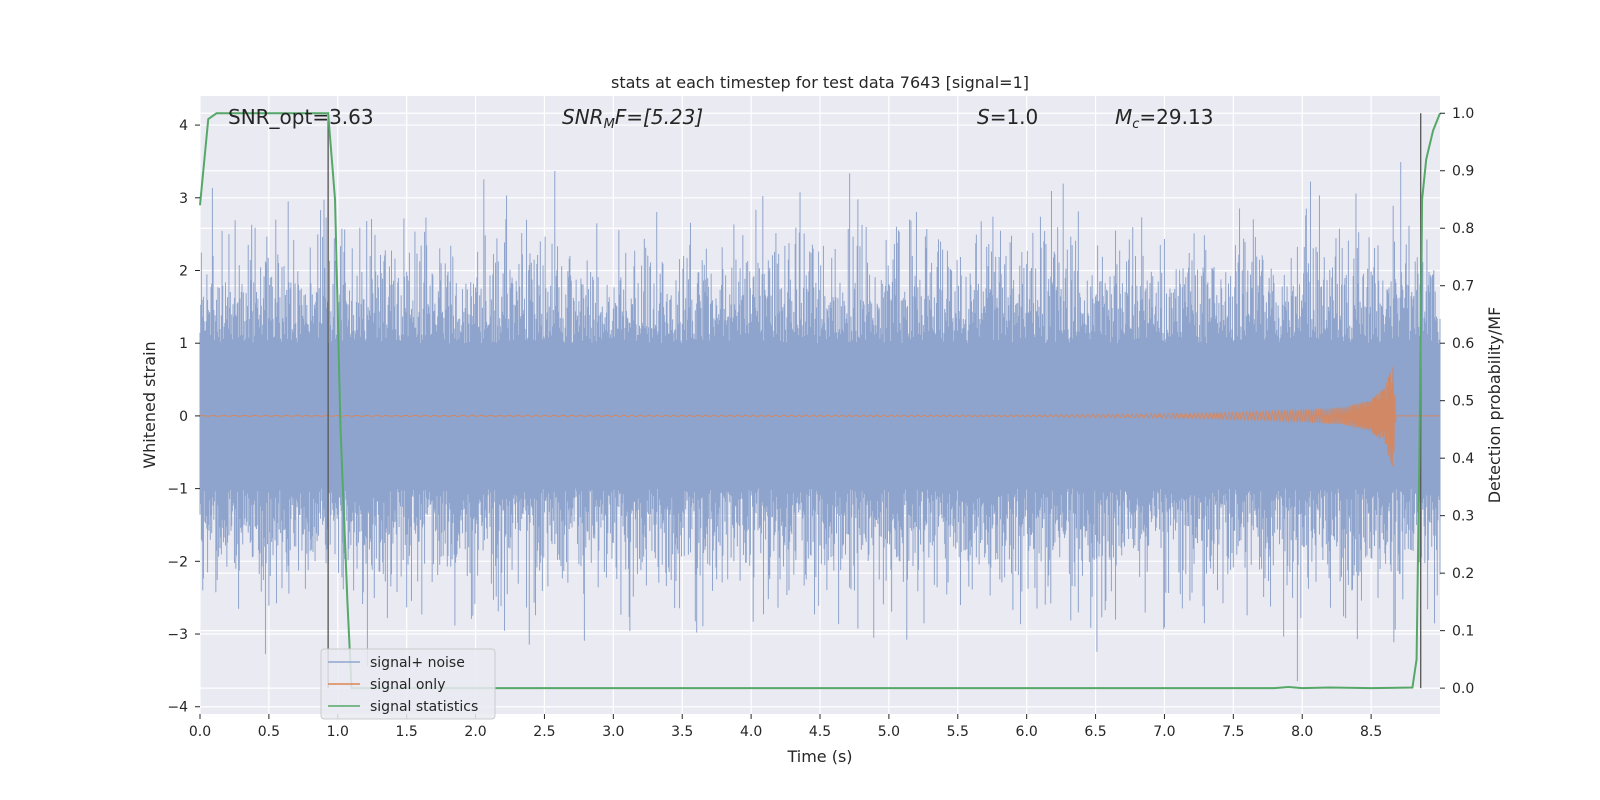 This screenshot has height=800, width=1600. What do you see at coordinates (659, 117) in the screenshot?
I see `snr-mf-rest: F=[5.23]` at bounding box center [659, 117].